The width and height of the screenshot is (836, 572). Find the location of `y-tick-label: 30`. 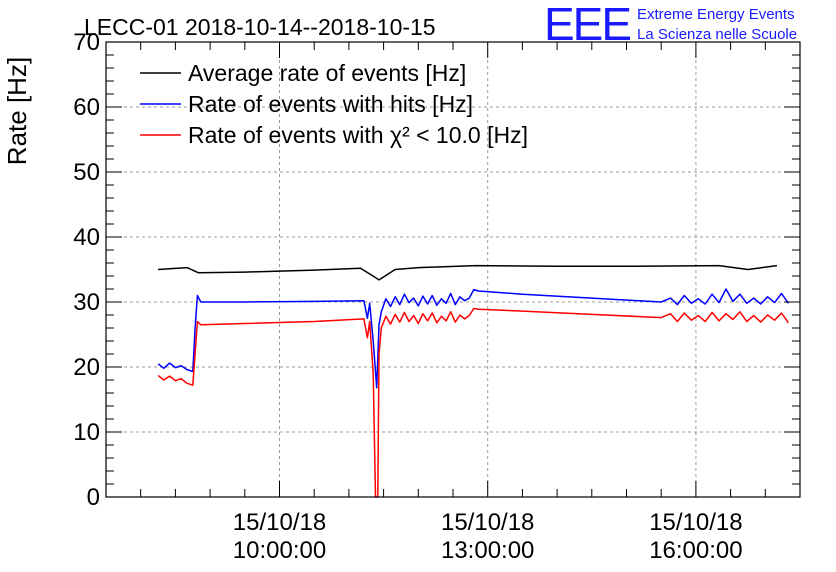

y-tick-label: 30 is located at coordinates (86, 302).